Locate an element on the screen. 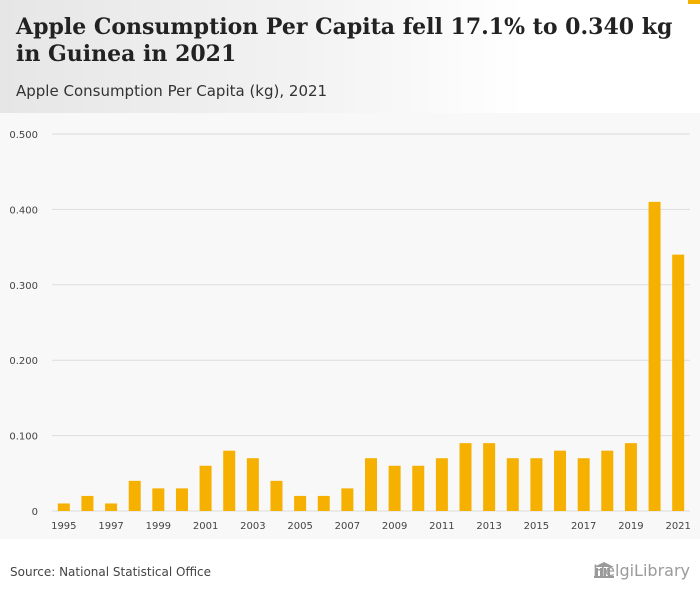 This screenshot has width=700, height=596. x-tick-label: 2009 is located at coordinates (394, 526).